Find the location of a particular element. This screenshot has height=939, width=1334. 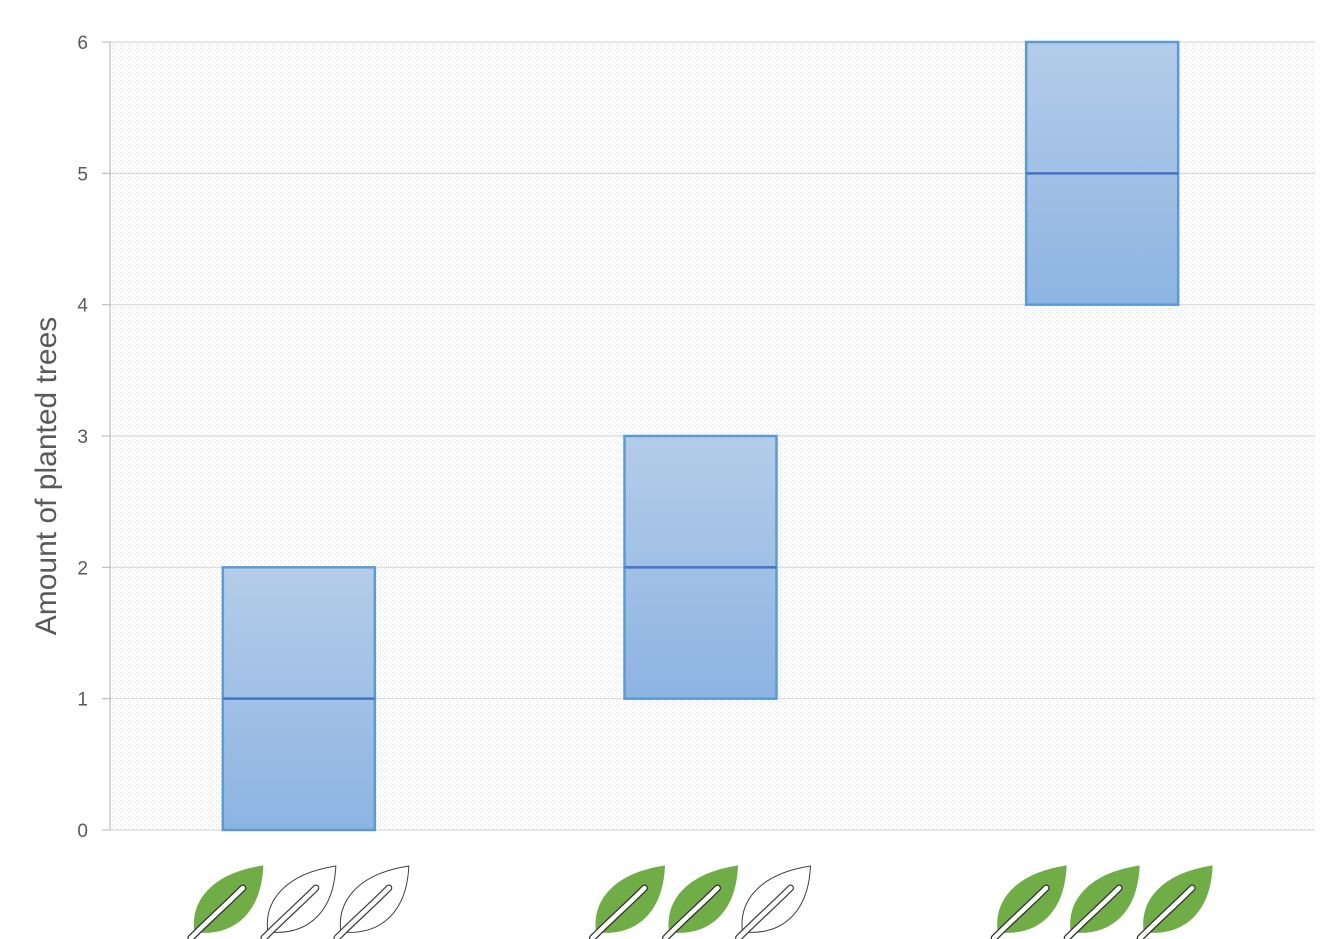

y-tick-label: 5 is located at coordinates (82, 174).